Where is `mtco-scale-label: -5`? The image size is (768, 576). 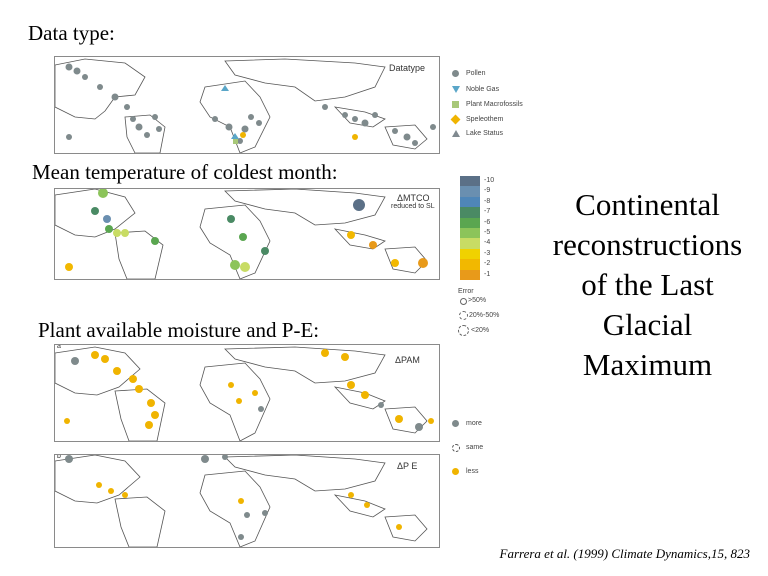
mtco-scale-label: -5 is located at coordinates (487, 232).